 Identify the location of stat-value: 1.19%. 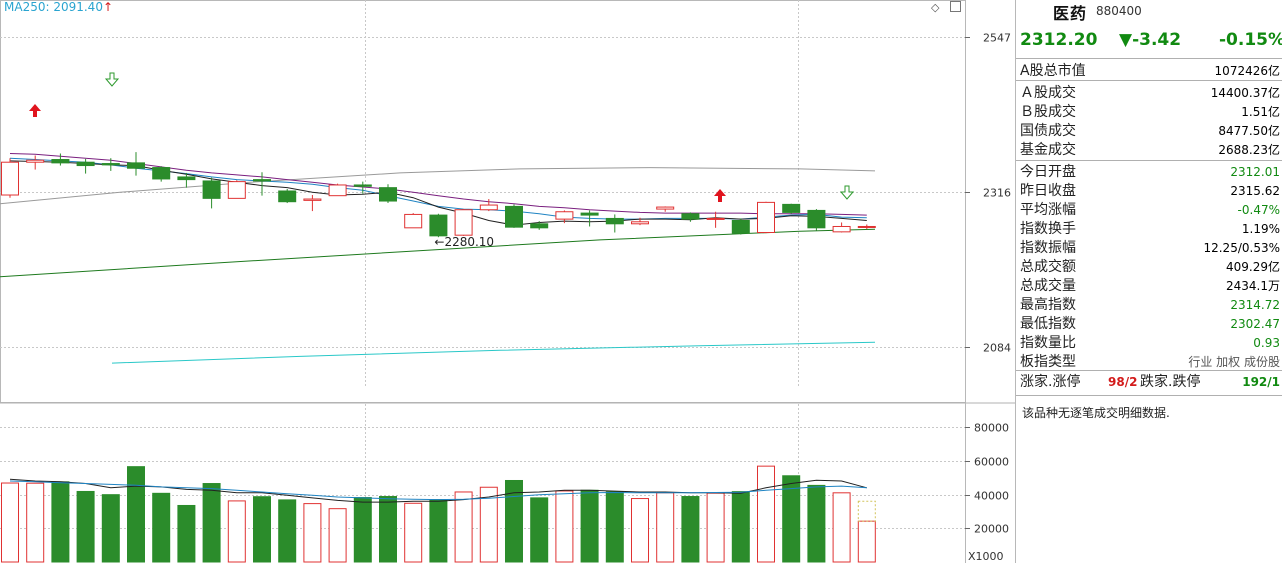
(1260, 229).